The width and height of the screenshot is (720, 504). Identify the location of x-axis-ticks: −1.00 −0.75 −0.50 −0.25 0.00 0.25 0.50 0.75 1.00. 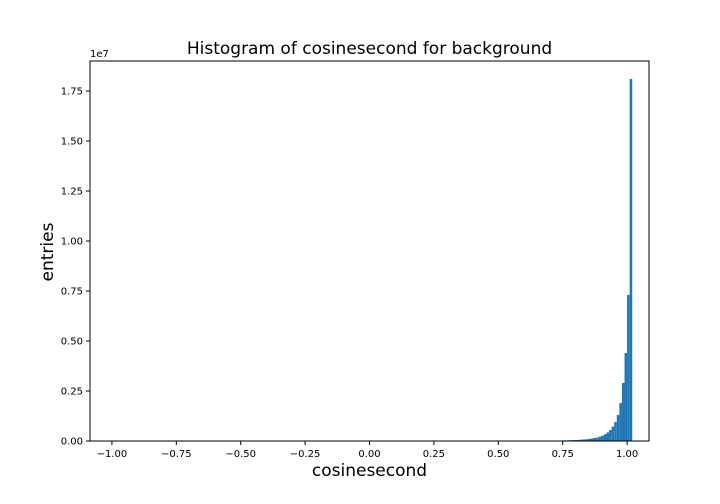
(367, 450).